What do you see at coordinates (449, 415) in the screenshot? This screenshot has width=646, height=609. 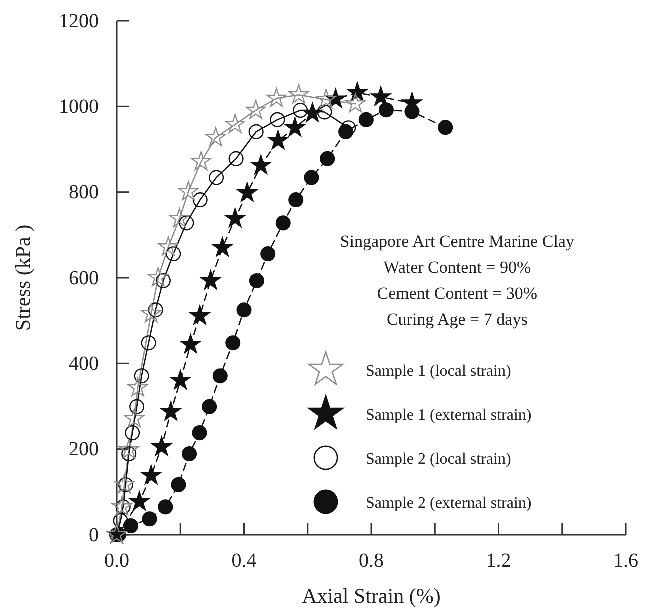 I see `legend-label: Sample 1 (external strain)` at bounding box center [449, 415].